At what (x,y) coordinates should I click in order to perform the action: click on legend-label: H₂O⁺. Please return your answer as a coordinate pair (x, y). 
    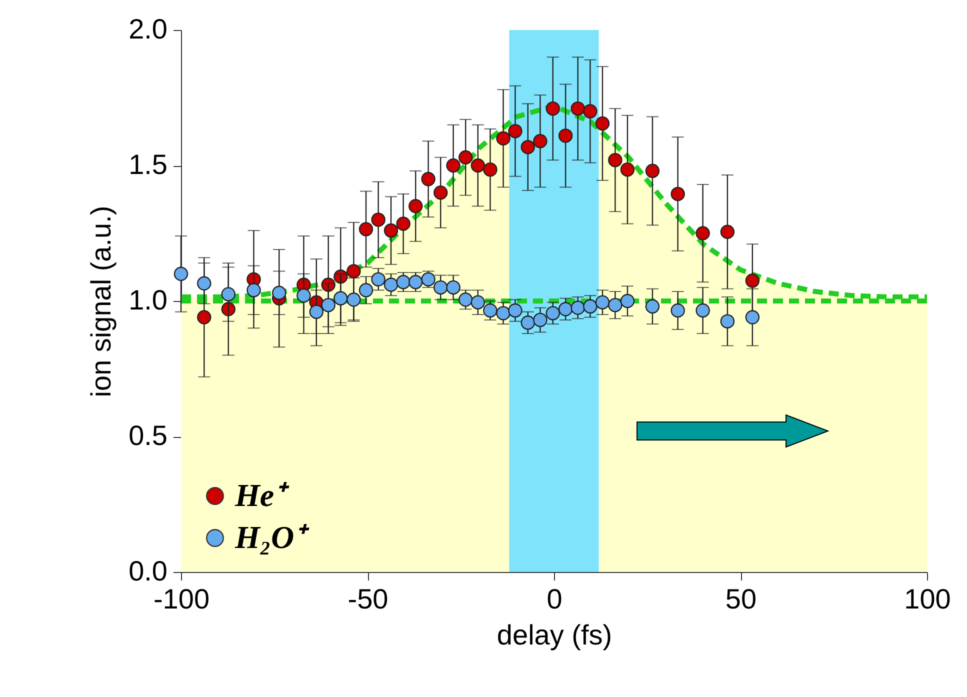
    Looking at the image, I should click on (272, 537).